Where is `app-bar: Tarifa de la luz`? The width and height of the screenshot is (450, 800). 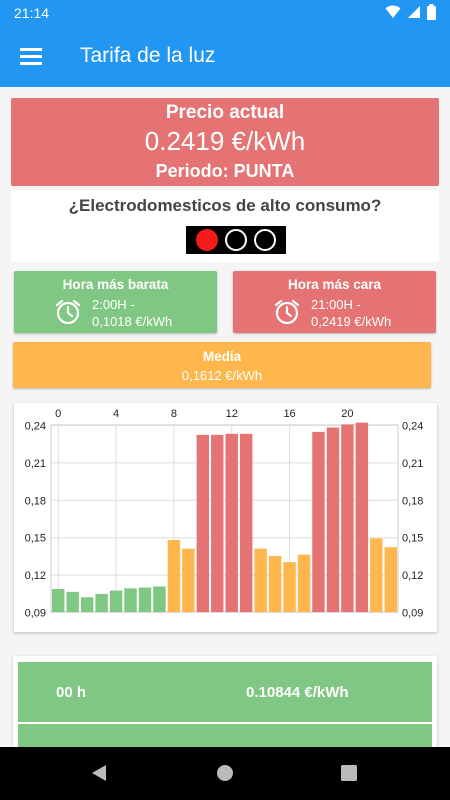 app-bar: Tarifa de la luz is located at coordinates (225, 56).